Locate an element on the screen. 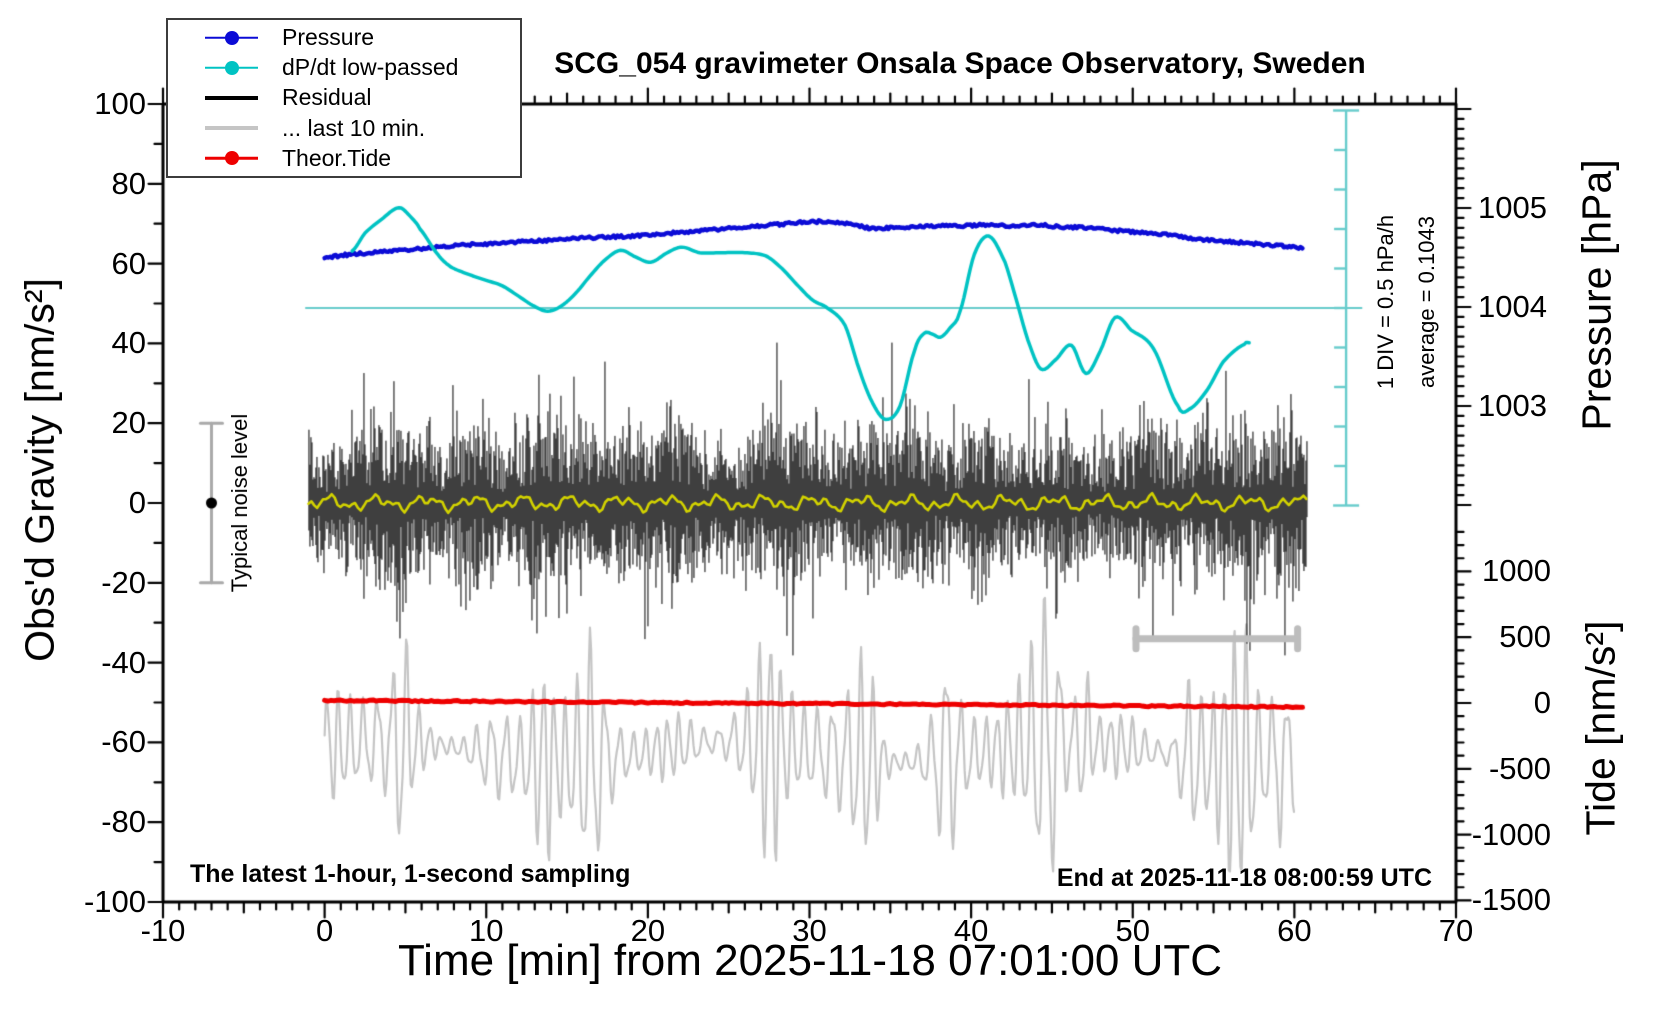 The image size is (1660, 1020). tide-tick-label: -1000 is located at coordinates (1511, 834).